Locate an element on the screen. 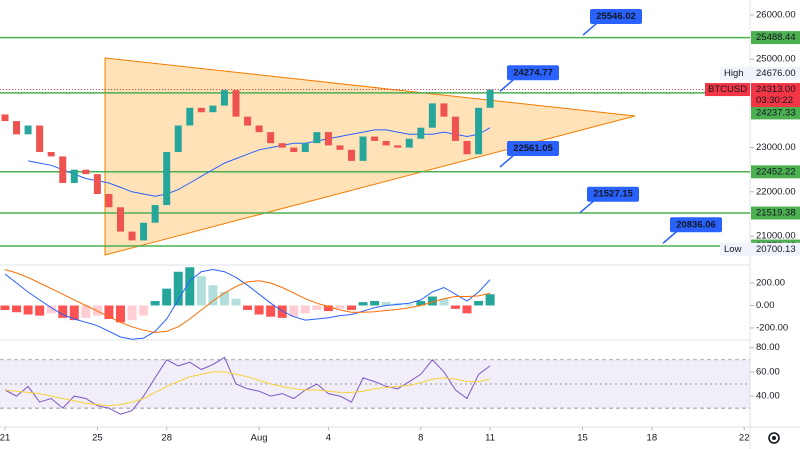  y-tick-label: 25000.00 is located at coordinates (776, 59).